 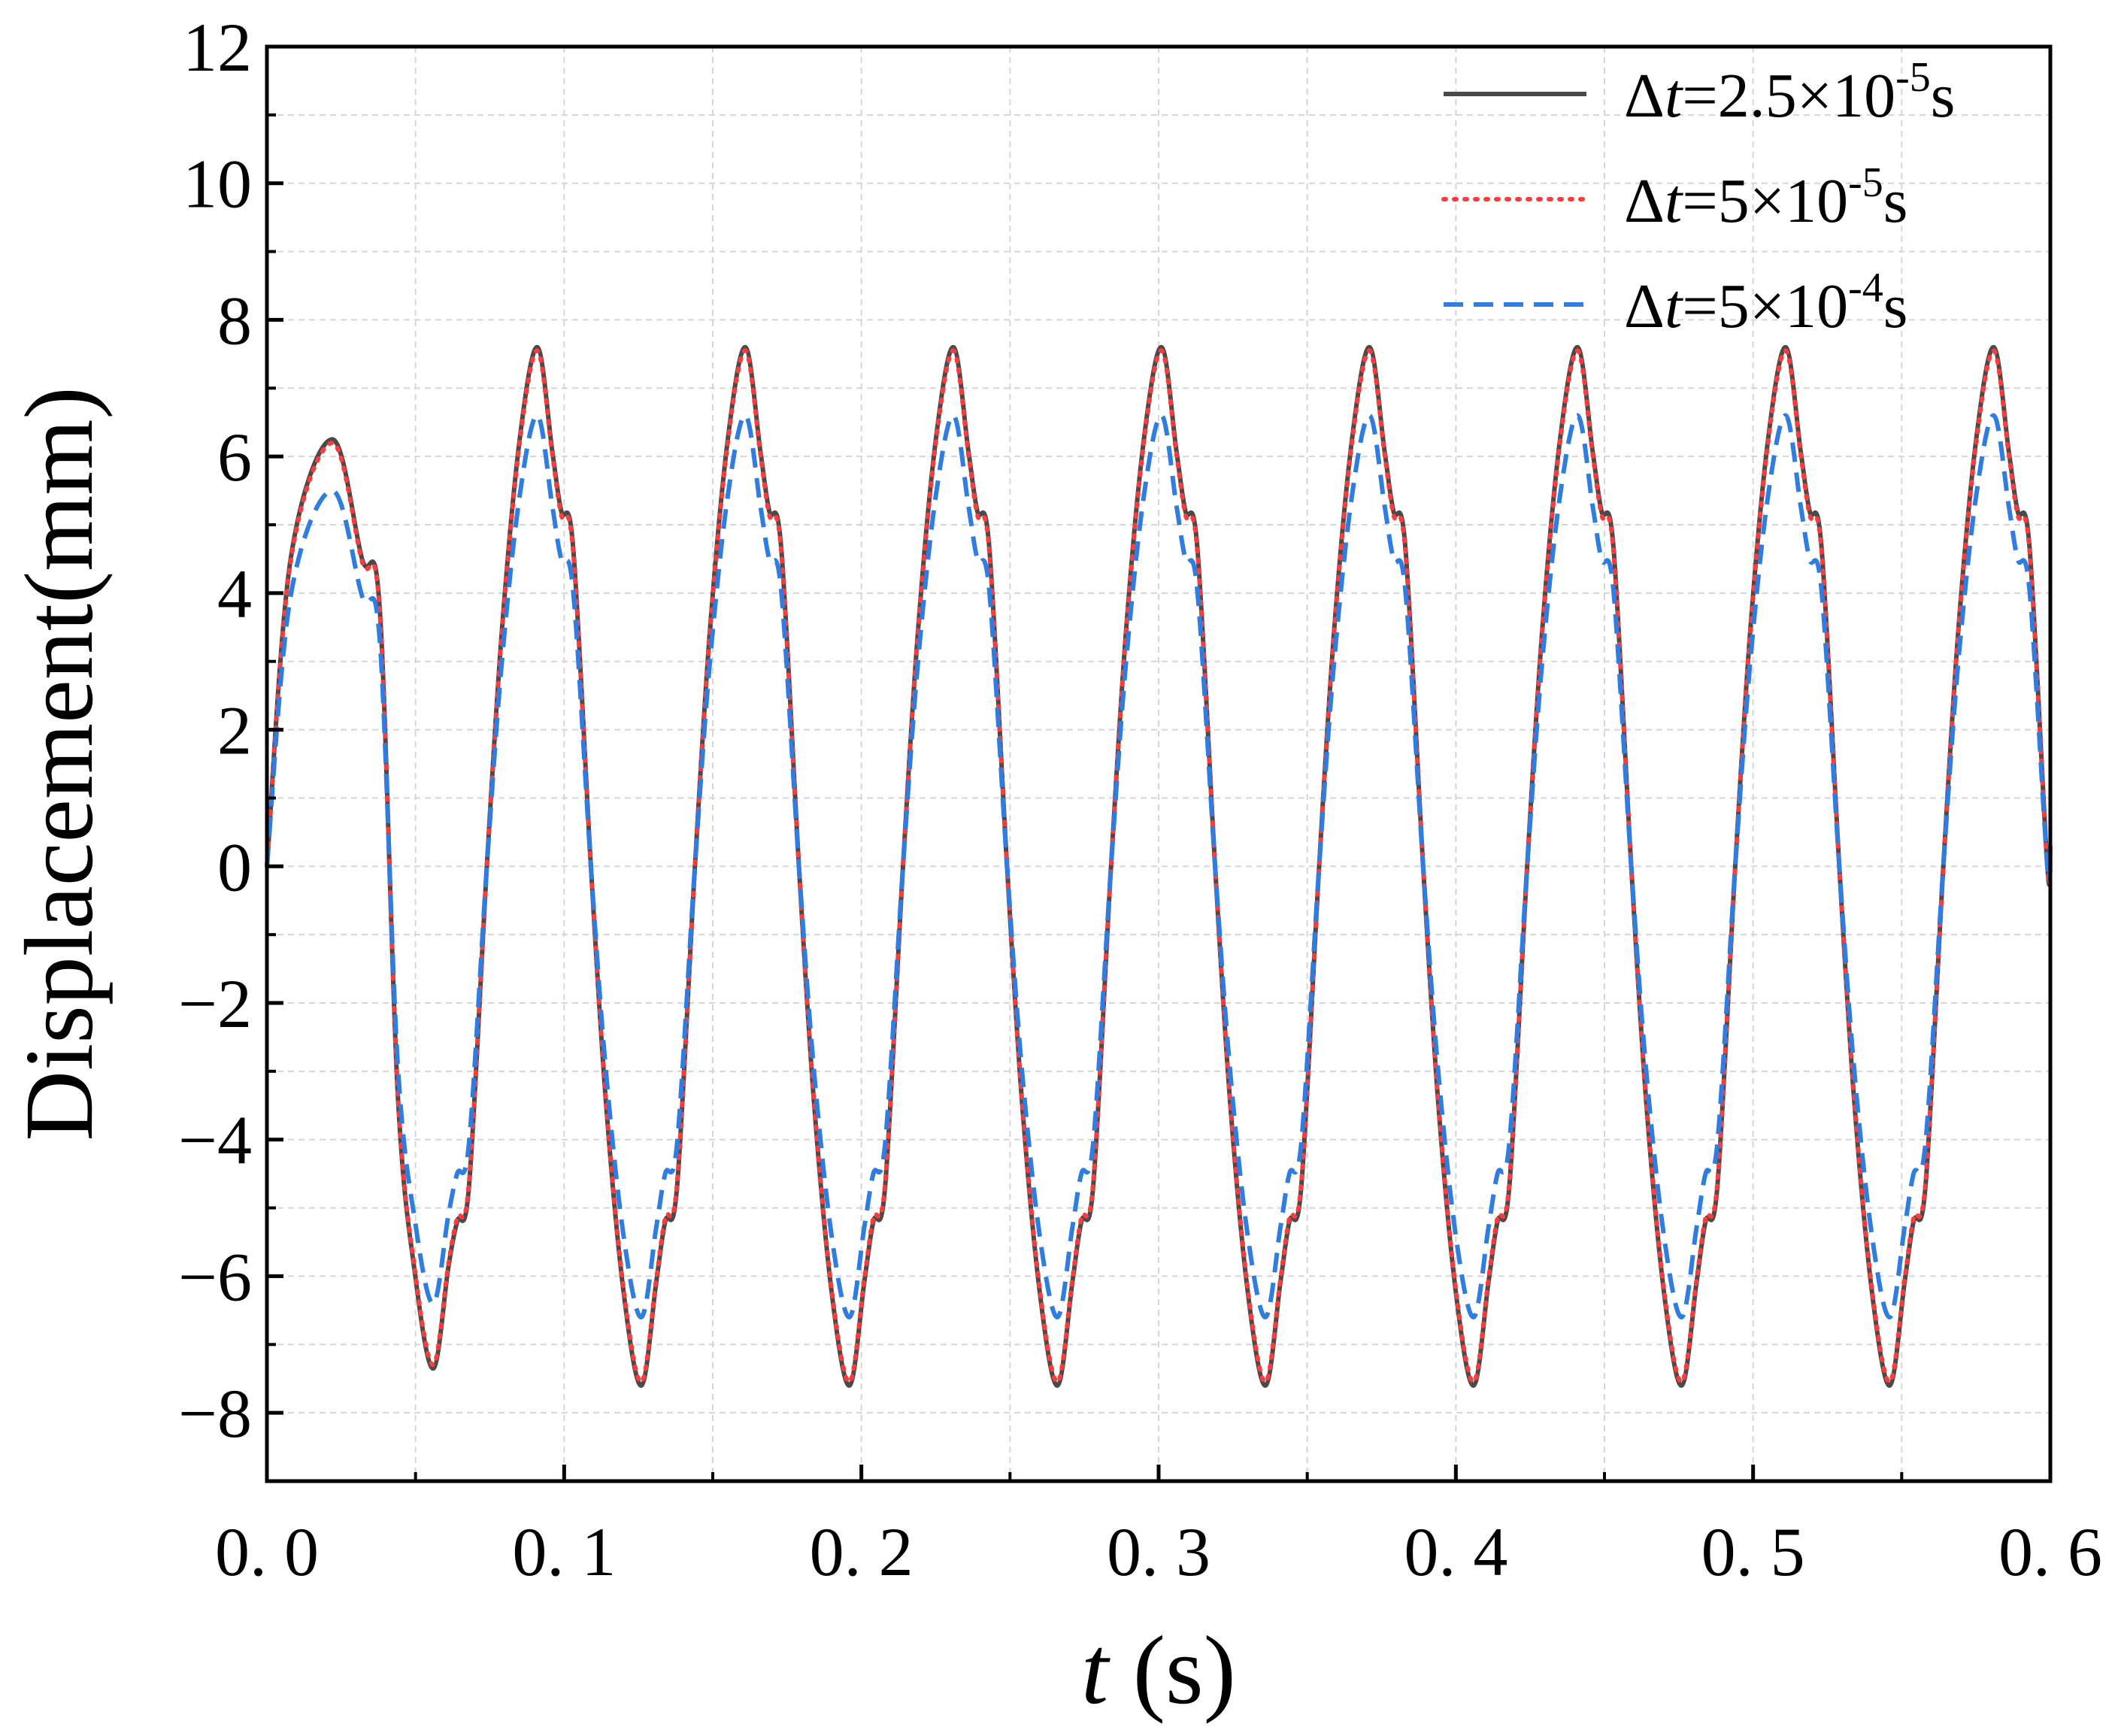 What do you see at coordinates (215, 1276) in the screenshot?
I see `y-tick-label: −6` at bounding box center [215, 1276].